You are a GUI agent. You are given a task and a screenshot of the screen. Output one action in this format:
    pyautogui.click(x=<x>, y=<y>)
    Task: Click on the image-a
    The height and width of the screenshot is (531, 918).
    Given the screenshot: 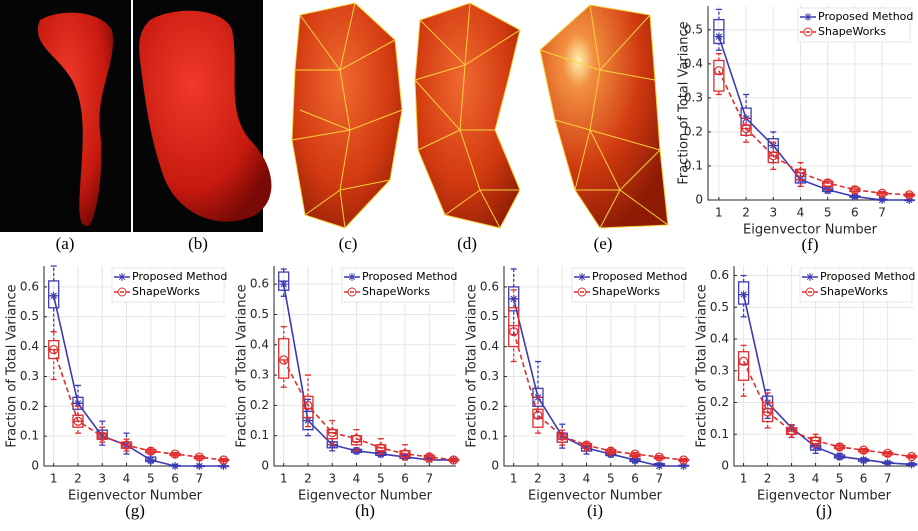 What is the action you would take?
    pyautogui.click(x=65, y=116)
    